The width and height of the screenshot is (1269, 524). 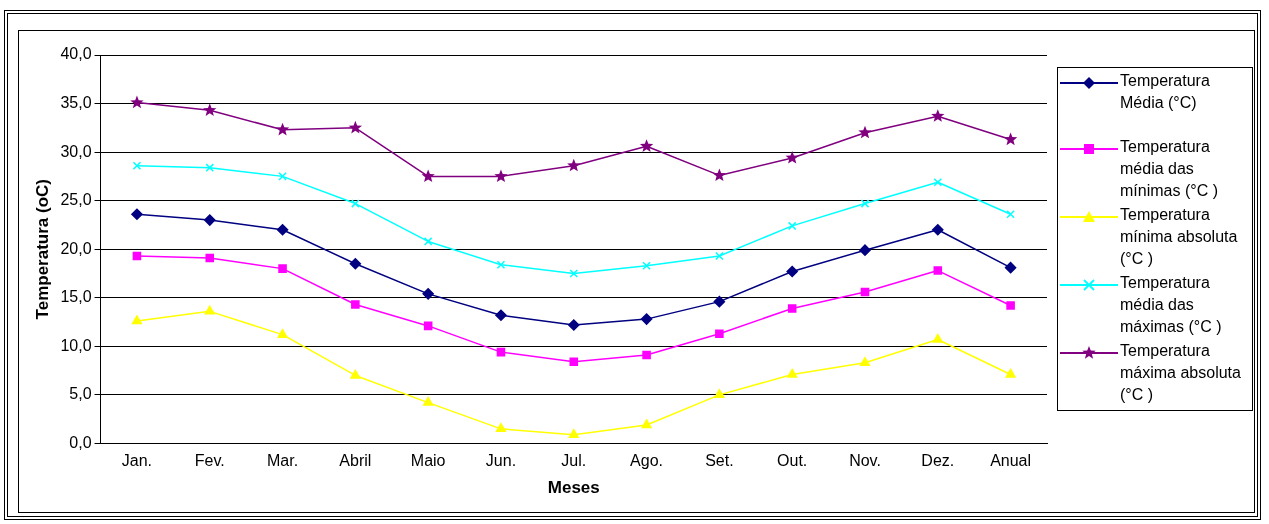 What do you see at coordinates (1169, 169) in the screenshot?
I see `legend-label: Temperatura média das mínimas (°C )` at bounding box center [1169, 169].